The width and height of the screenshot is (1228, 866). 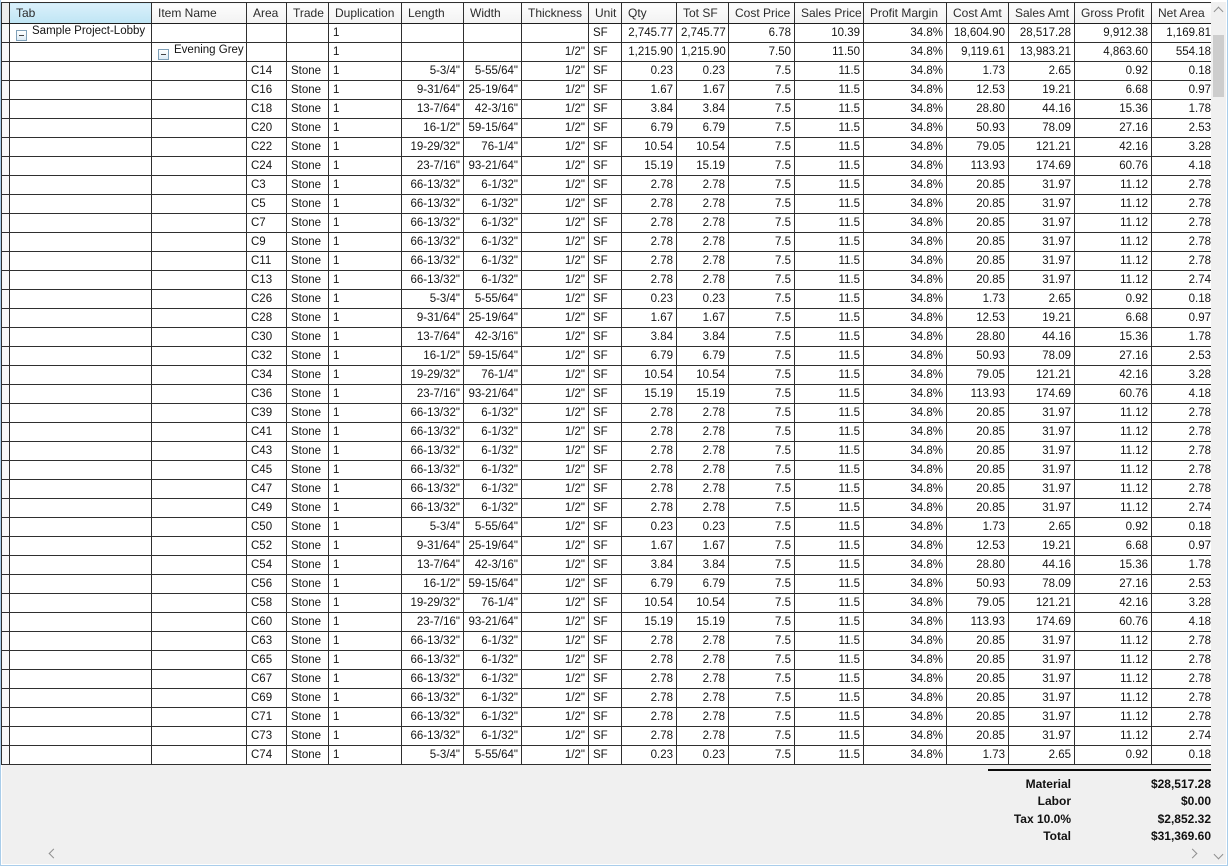 I want to click on cell-area: C14, so click(x=266, y=71).